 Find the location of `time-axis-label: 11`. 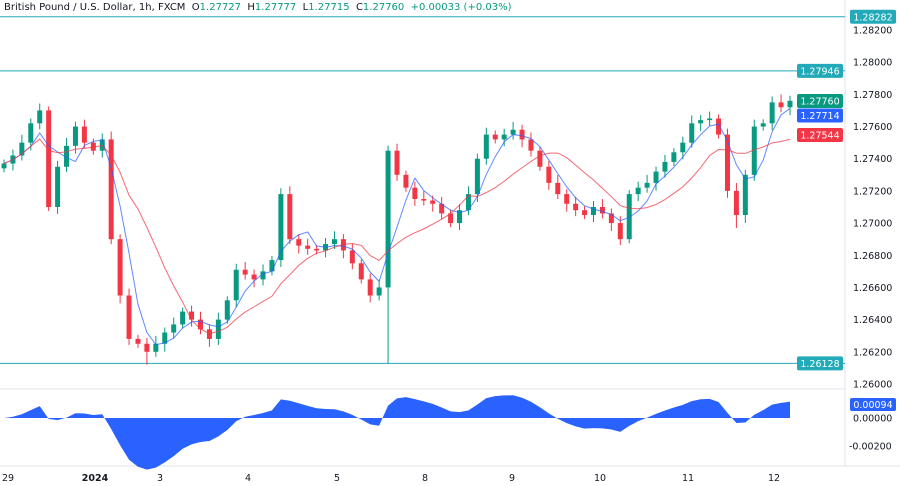

time-axis-label: 11 is located at coordinates (688, 478).